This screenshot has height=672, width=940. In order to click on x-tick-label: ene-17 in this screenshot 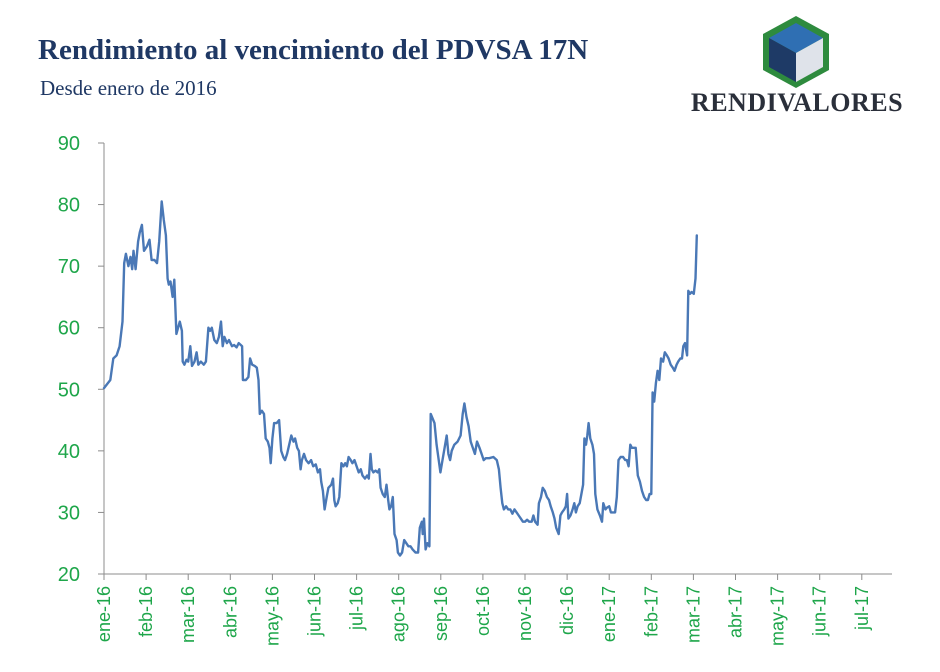, I will do `click(609, 614)`.